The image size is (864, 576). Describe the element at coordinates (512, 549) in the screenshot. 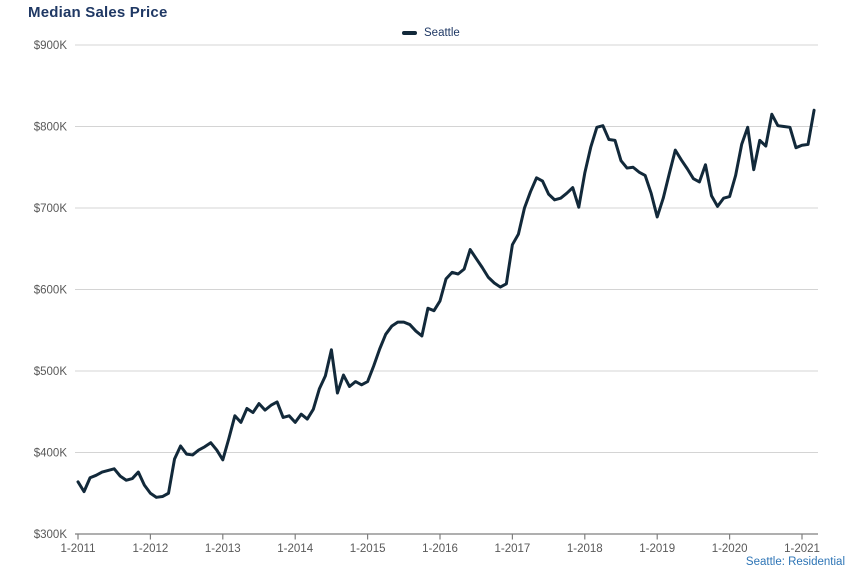

I see `x-axis-tick-label: 1-2017` at that location.